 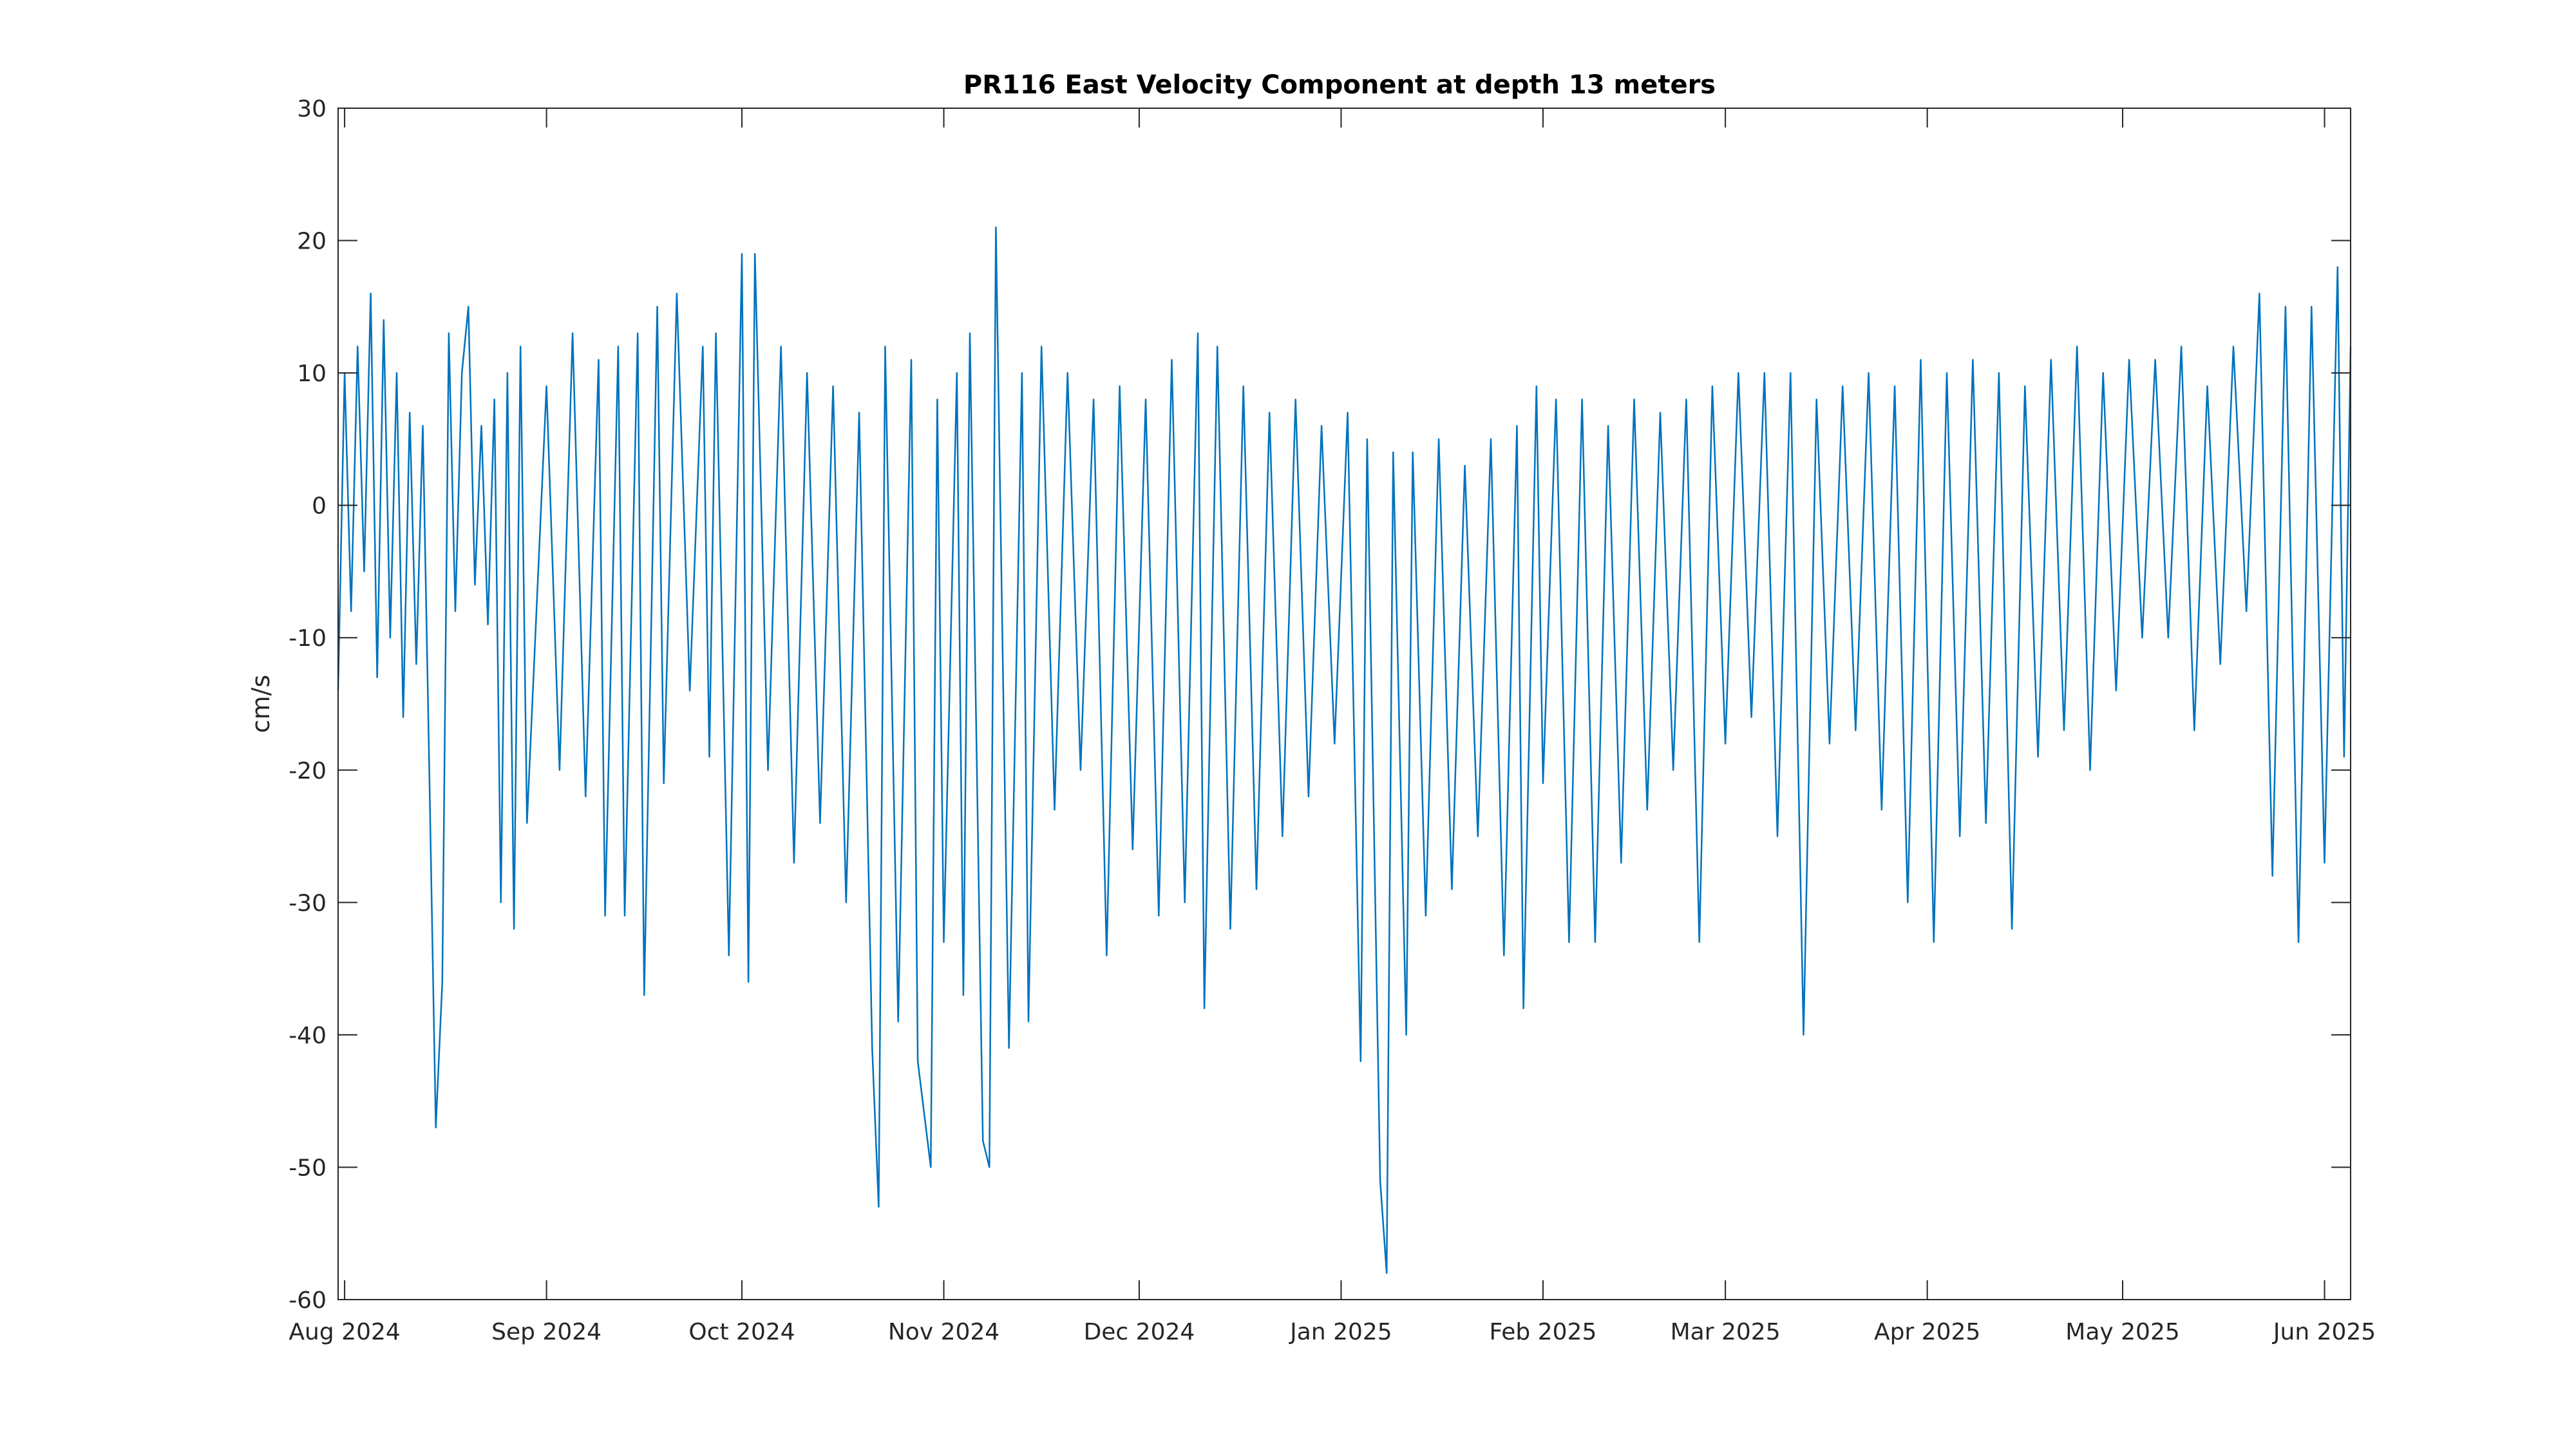 What do you see at coordinates (319, 507) in the screenshot?
I see `y-tick-label: 0` at bounding box center [319, 507].